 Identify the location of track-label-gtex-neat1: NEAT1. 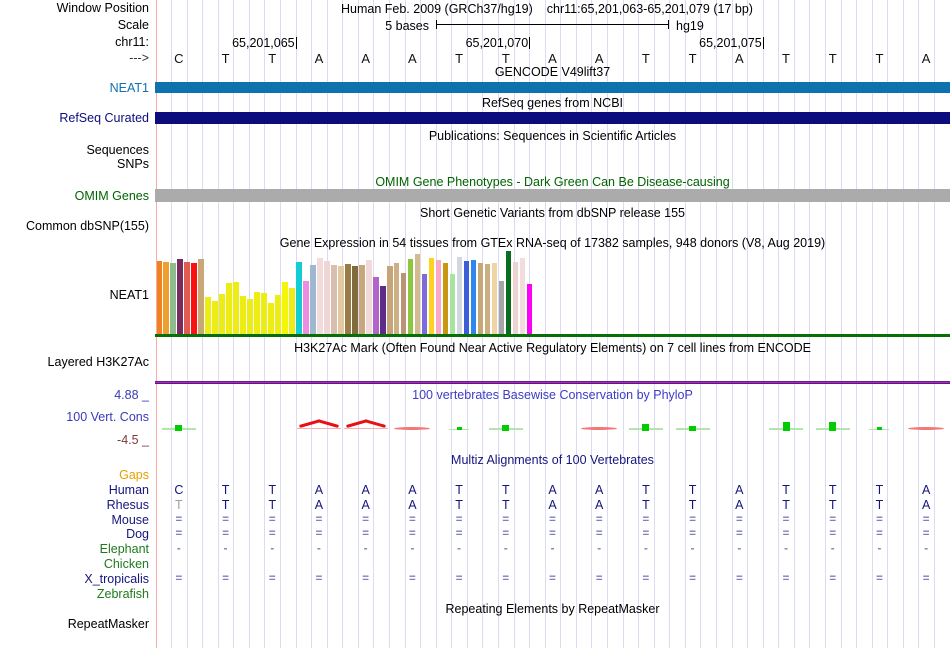
(129, 295).